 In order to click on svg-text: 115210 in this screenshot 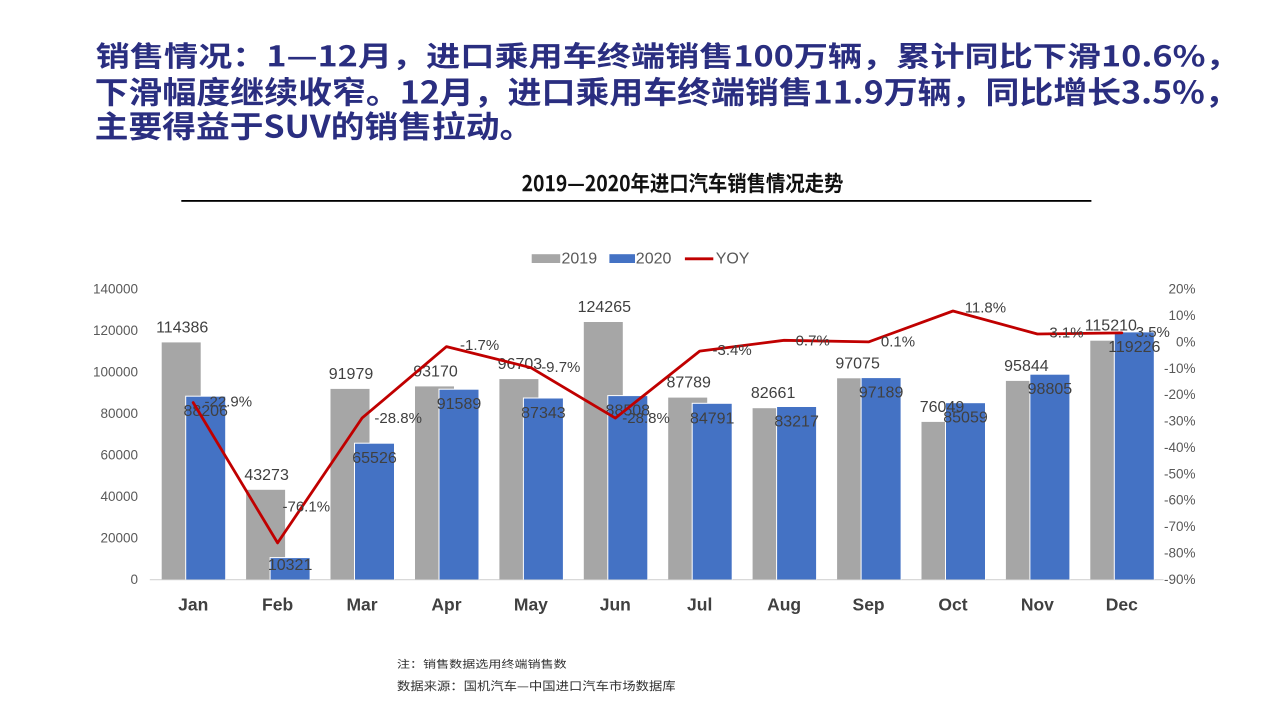, I will do `click(1111, 326)`.